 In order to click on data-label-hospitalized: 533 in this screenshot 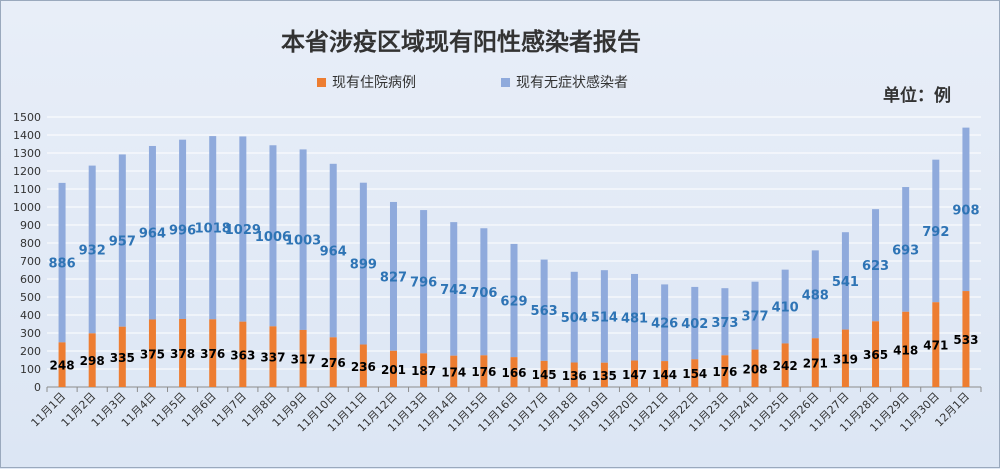, I will do `click(965, 340)`.